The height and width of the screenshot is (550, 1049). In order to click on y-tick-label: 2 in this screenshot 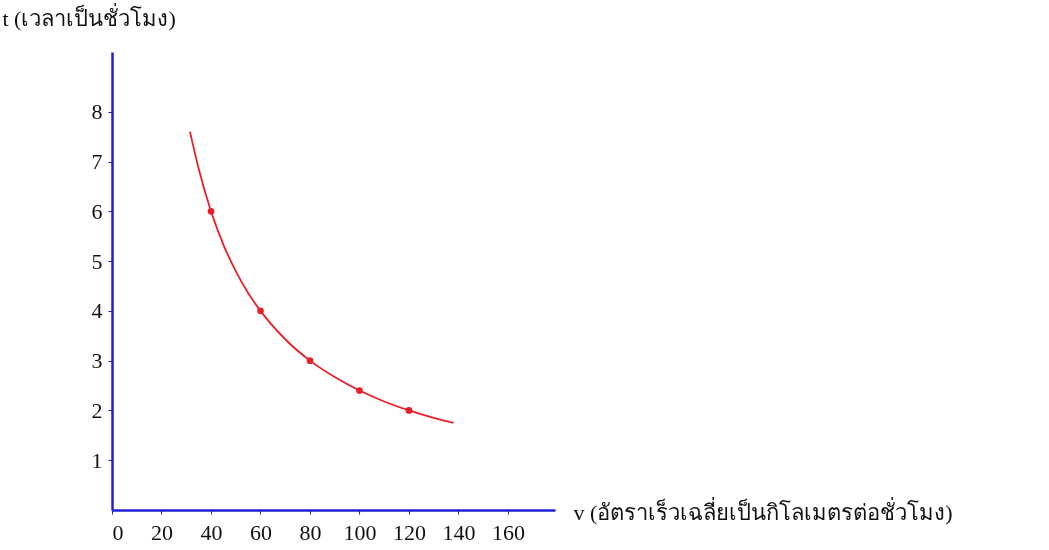, I will do `click(97, 410)`.